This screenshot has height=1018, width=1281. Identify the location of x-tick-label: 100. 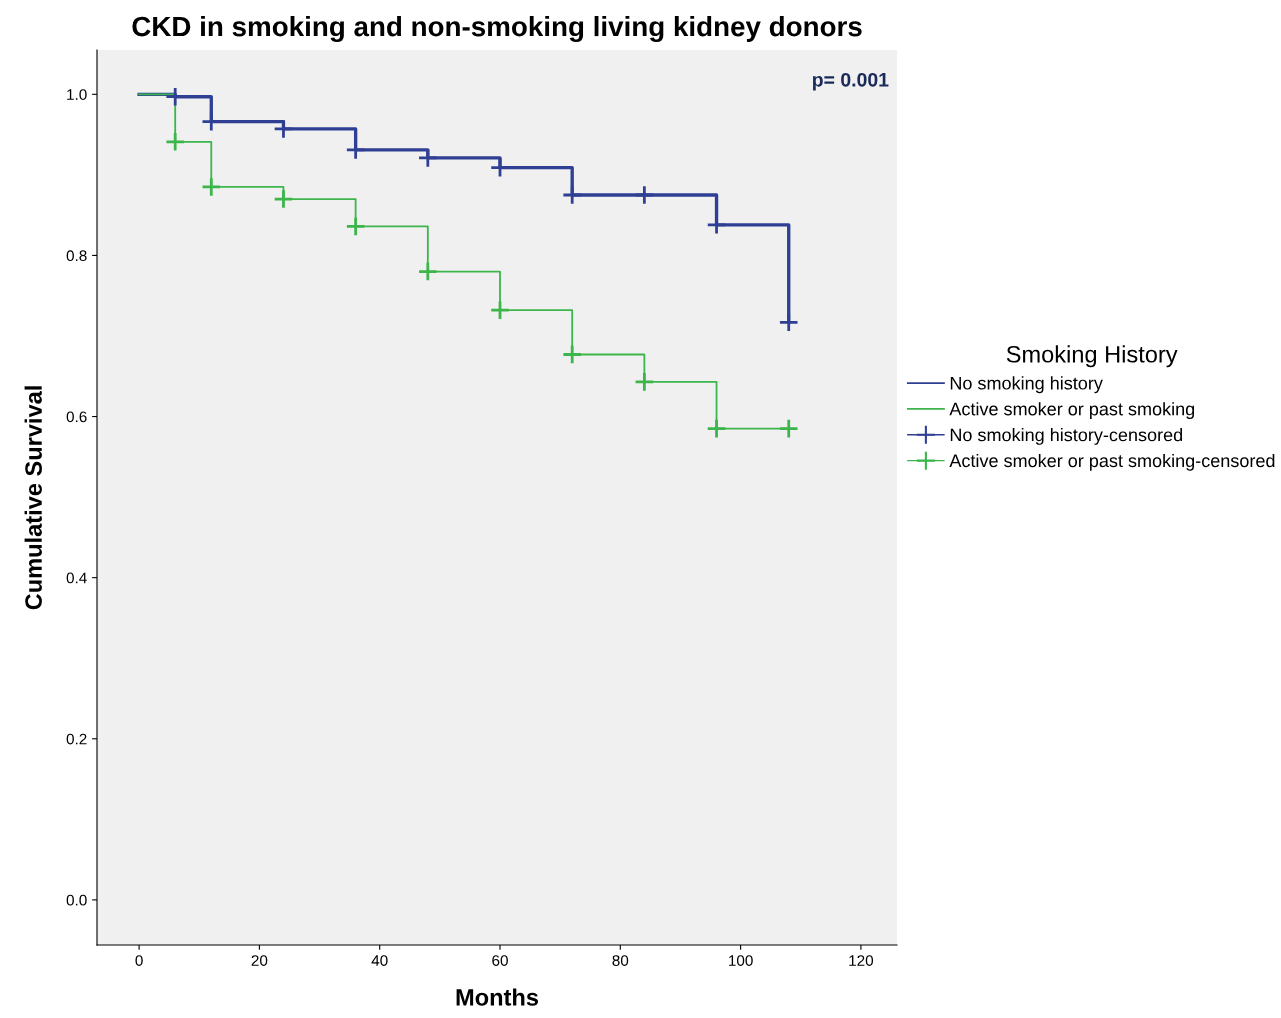
(741, 960).